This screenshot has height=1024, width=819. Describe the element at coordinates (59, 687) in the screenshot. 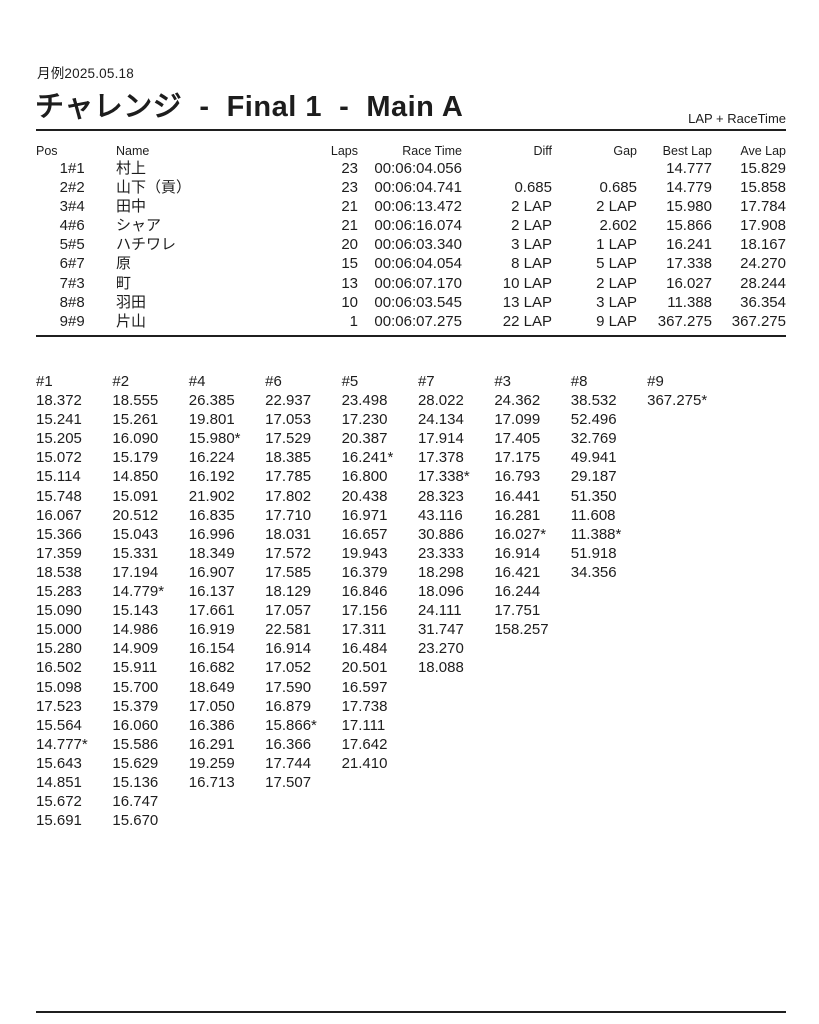

I see `lap-time: 15.098` at that location.